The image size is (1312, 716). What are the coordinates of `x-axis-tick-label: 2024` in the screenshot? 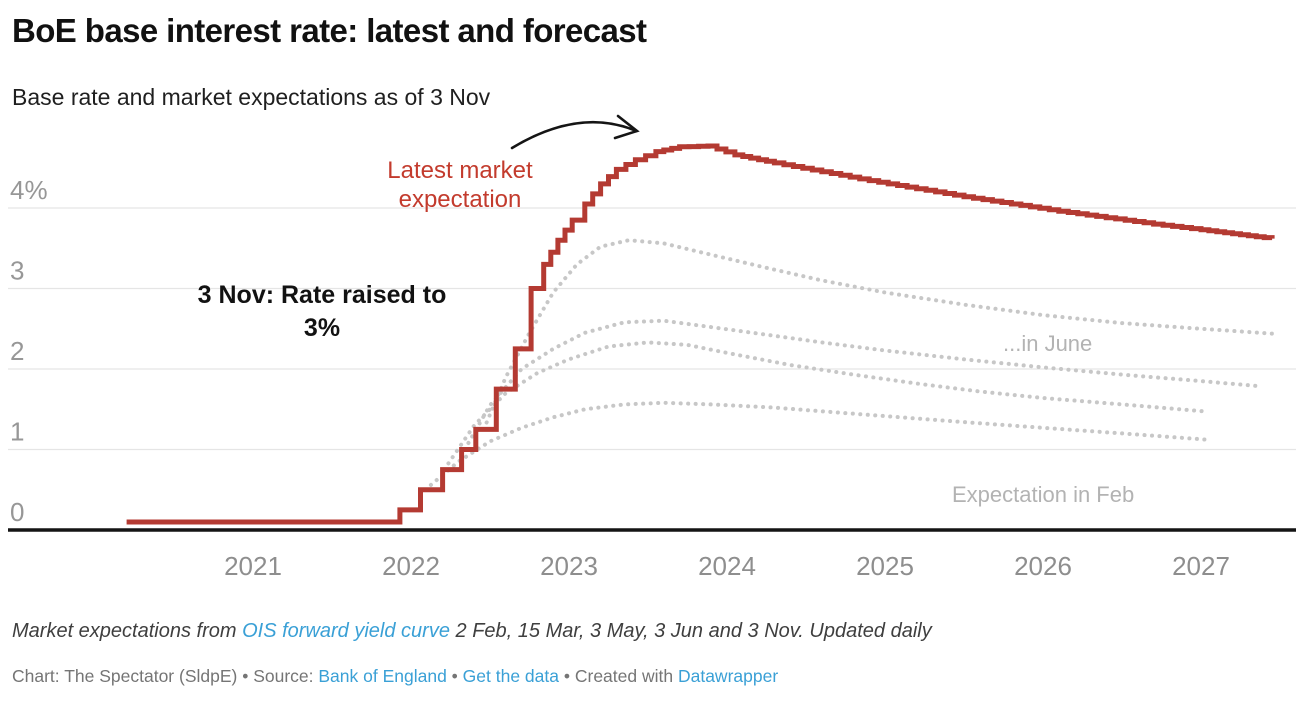 It's located at (727, 566).